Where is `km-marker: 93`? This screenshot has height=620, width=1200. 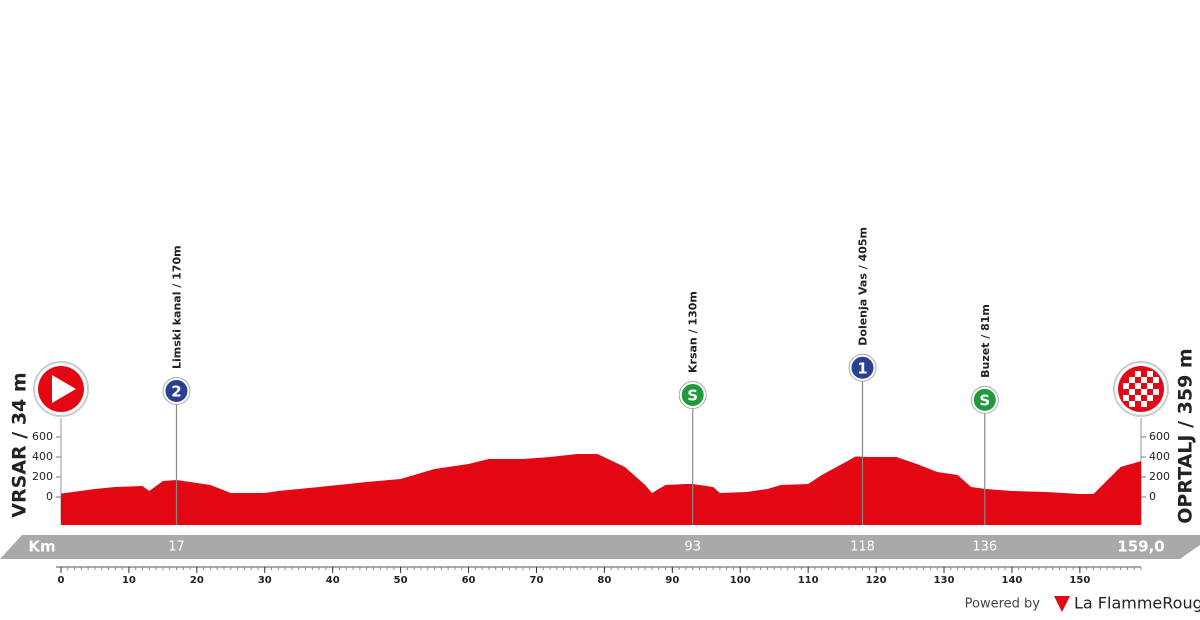
km-marker: 93 is located at coordinates (692, 547).